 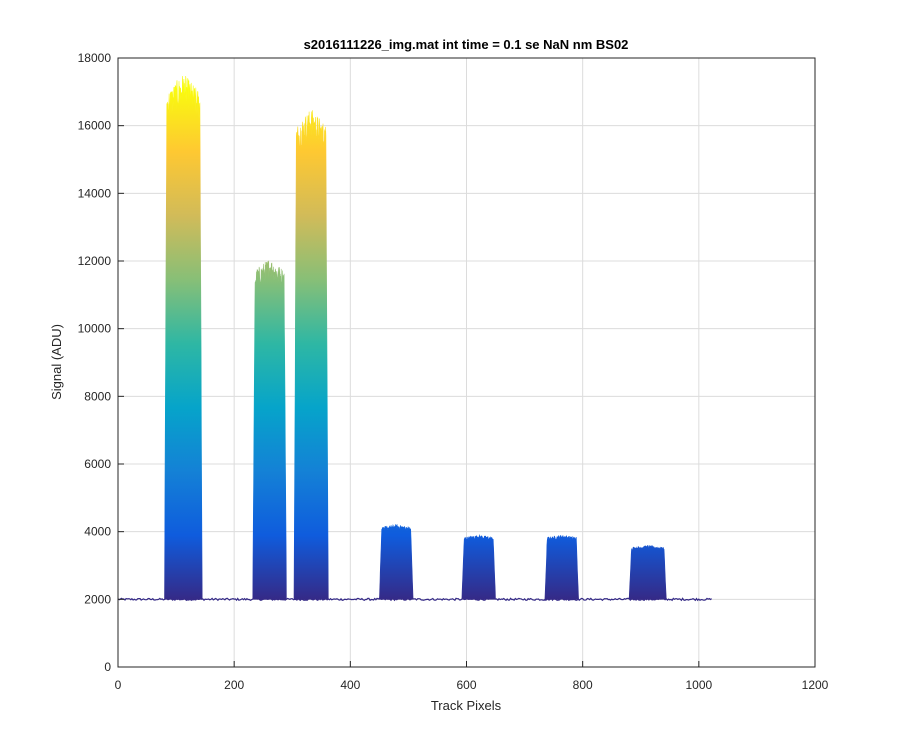 I want to click on y-tick-label: 4000, so click(x=97, y=532).